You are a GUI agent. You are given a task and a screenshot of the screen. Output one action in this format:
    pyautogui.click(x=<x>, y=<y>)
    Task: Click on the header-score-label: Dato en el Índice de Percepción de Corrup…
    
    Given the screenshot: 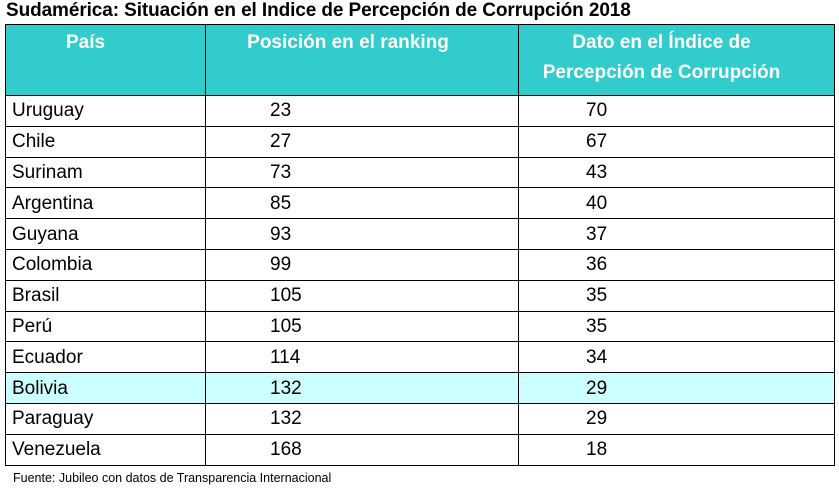 What is the action you would take?
    pyautogui.click(x=676, y=56)
    